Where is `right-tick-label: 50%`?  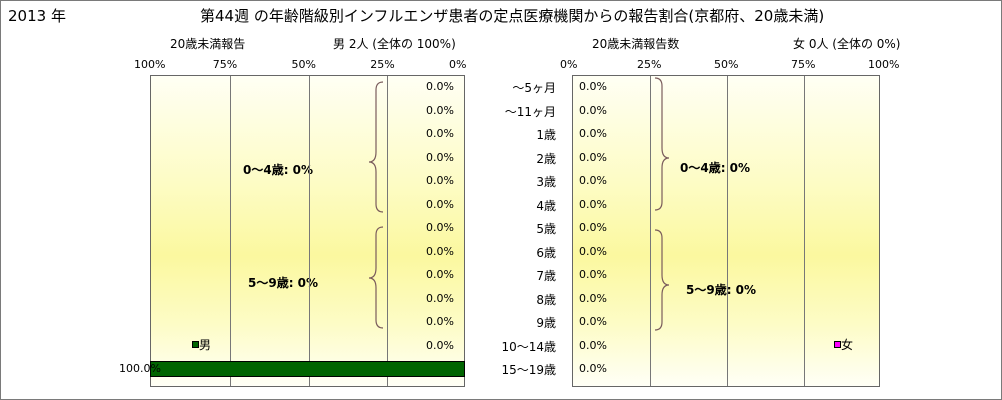 right-tick-label: 50% is located at coordinates (726, 64).